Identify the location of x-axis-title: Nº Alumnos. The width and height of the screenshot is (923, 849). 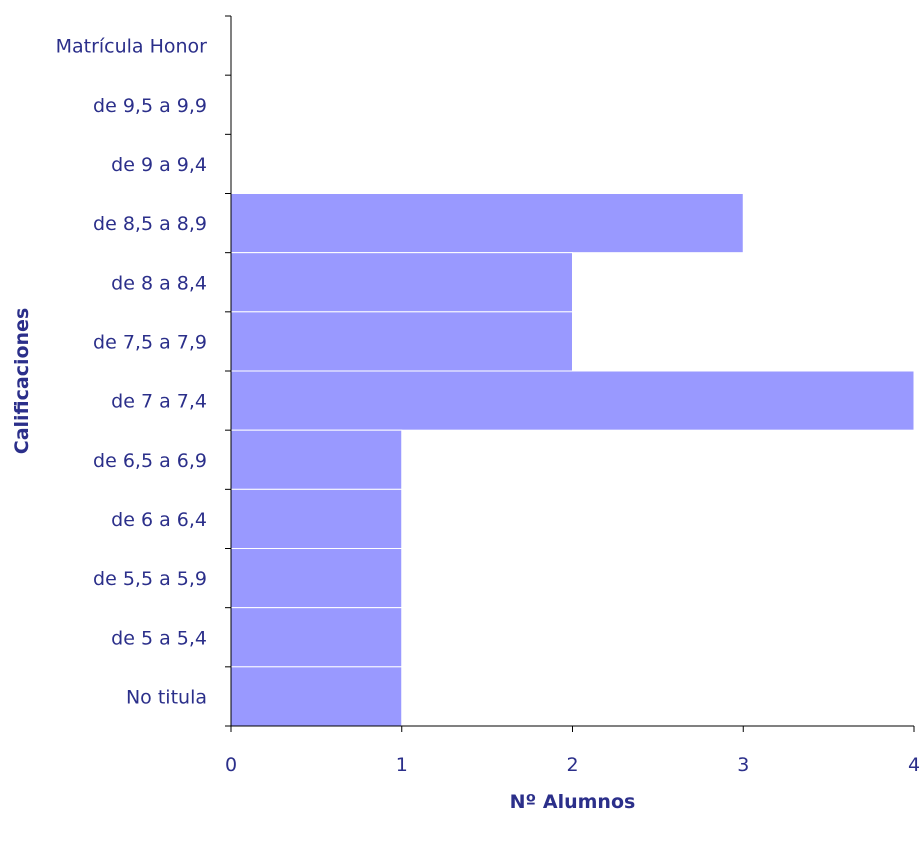
(573, 802).